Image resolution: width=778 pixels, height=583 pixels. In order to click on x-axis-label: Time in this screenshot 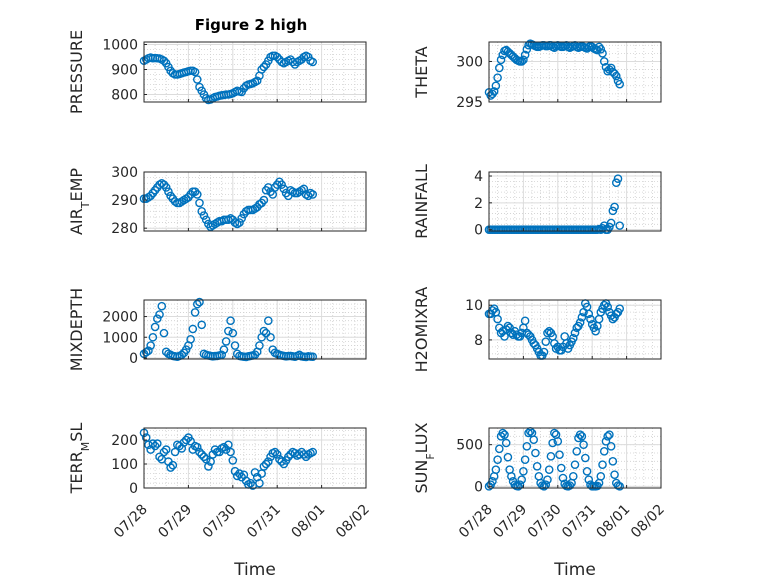, I will do `click(574, 570)`.